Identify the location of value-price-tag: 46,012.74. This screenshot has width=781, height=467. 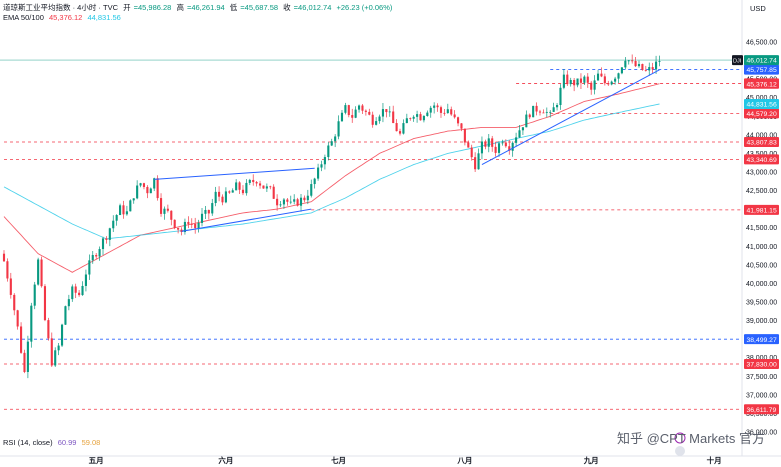
(762, 61).